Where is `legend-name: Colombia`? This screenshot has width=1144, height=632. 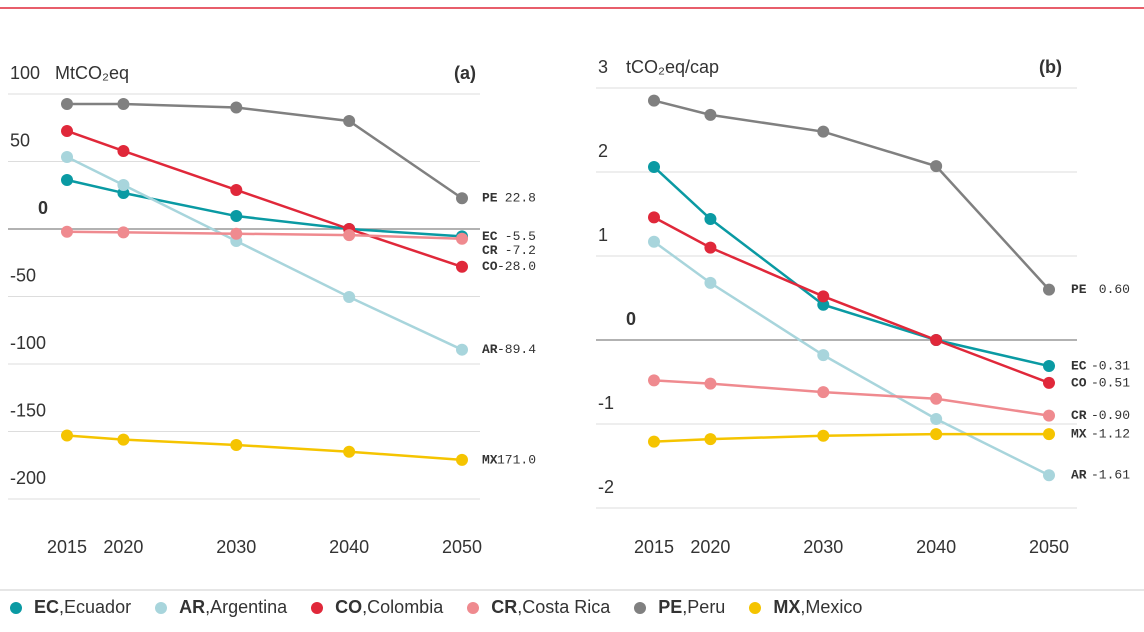
legend-name: Colombia is located at coordinates (405, 607).